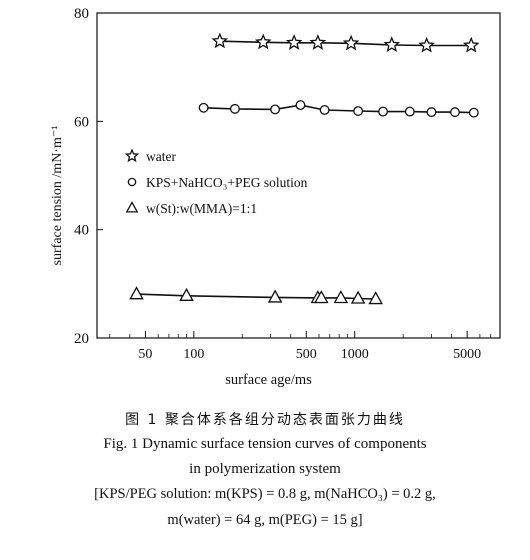  What do you see at coordinates (132, 207) in the screenshot?
I see `legend-marker-triangle` at bounding box center [132, 207].